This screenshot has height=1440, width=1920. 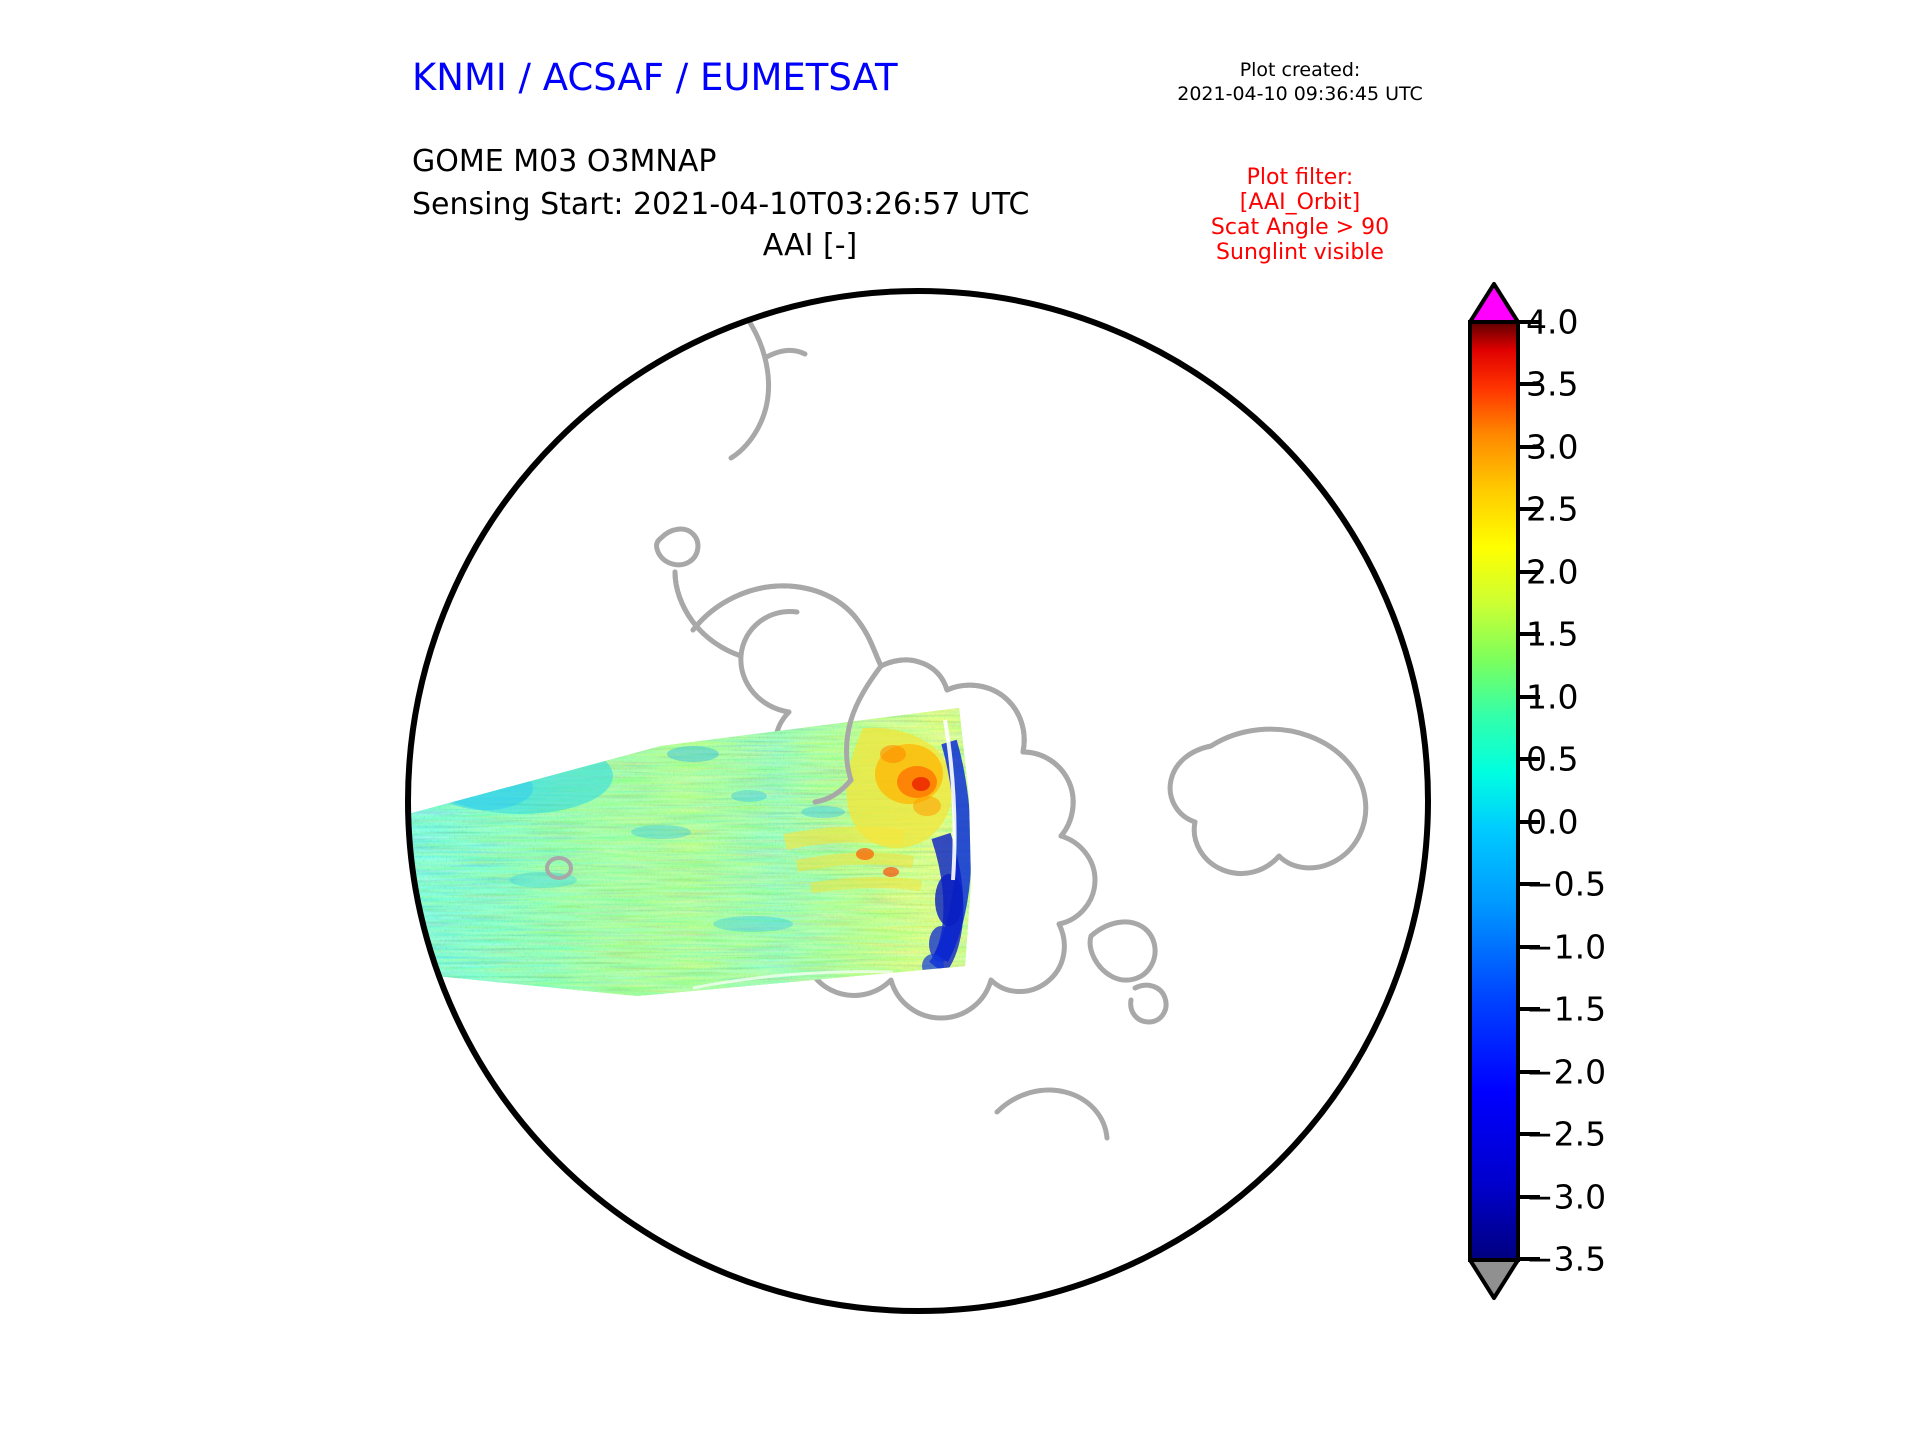 What do you see at coordinates (1300, 252) in the screenshot?
I see `plot-filter-line-3: Sunglint visible` at bounding box center [1300, 252].